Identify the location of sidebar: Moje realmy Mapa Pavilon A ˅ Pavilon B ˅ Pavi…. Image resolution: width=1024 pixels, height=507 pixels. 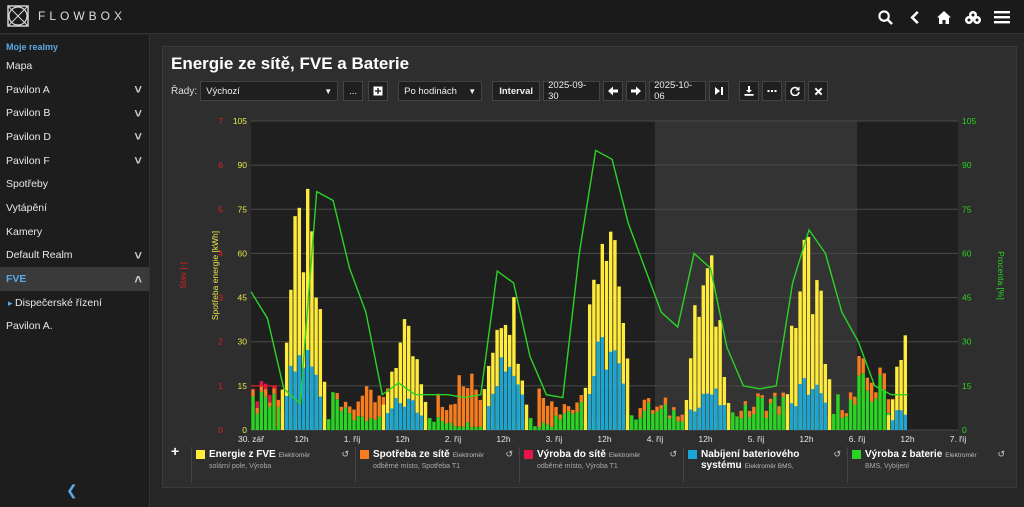
(75, 271).